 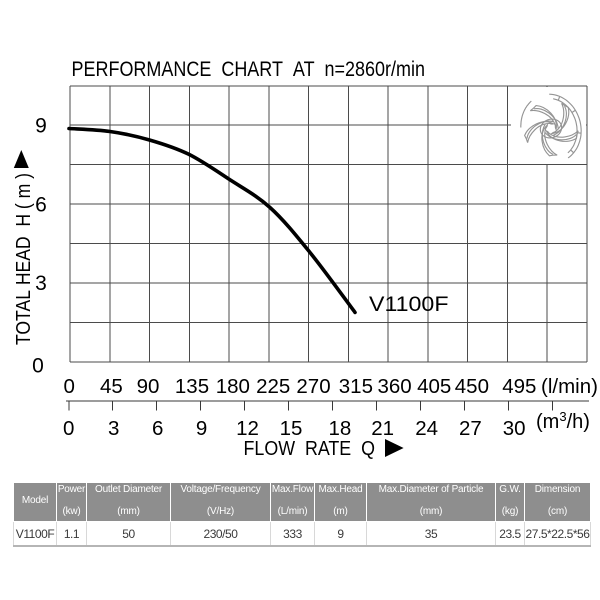 I want to click on svg-text: 270, so click(x=313, y=386).